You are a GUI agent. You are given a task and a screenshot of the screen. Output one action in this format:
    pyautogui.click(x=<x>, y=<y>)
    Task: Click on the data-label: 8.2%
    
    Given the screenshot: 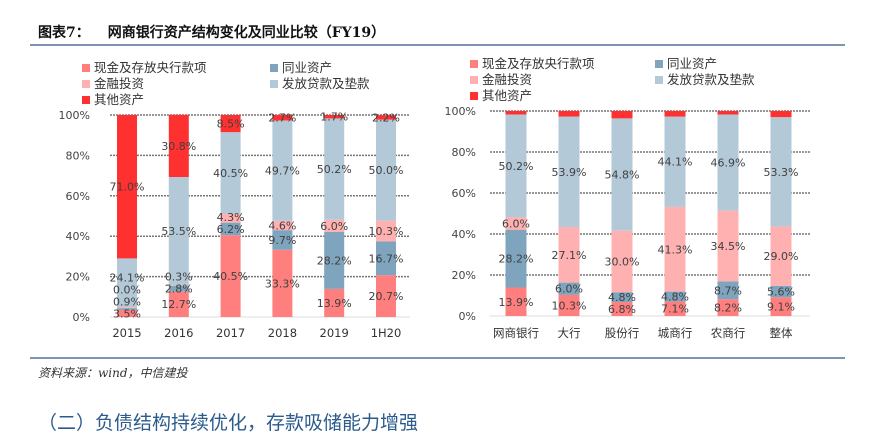 What is the action you would take?
    pyautogui.click(x=728, y=308)
    